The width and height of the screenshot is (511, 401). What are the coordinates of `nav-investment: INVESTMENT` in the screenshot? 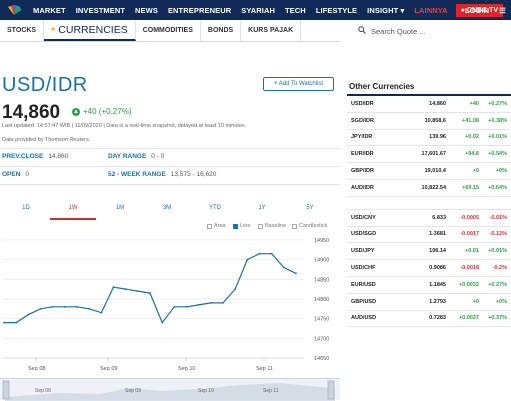 It's located at (100, 10).